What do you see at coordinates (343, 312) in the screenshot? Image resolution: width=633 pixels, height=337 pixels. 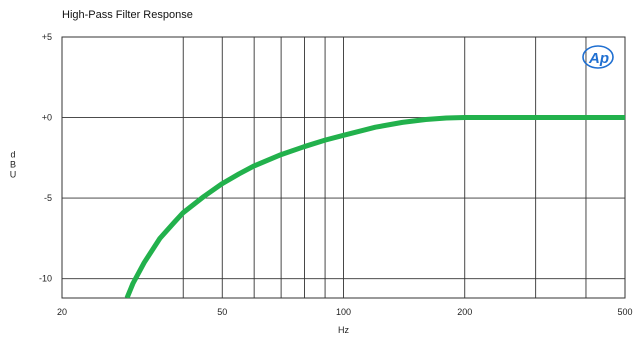 I see `x-tick-label: 100` at bounding box center [343, 312].